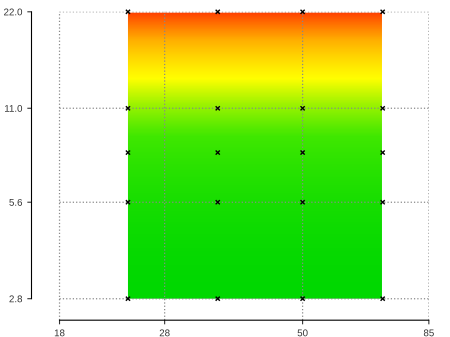 The image size is (450, 337). What do you see at coordinates (165, 332) in the screenshot?
I see `x-tick-label: 28` at bounding box center [165, 332].